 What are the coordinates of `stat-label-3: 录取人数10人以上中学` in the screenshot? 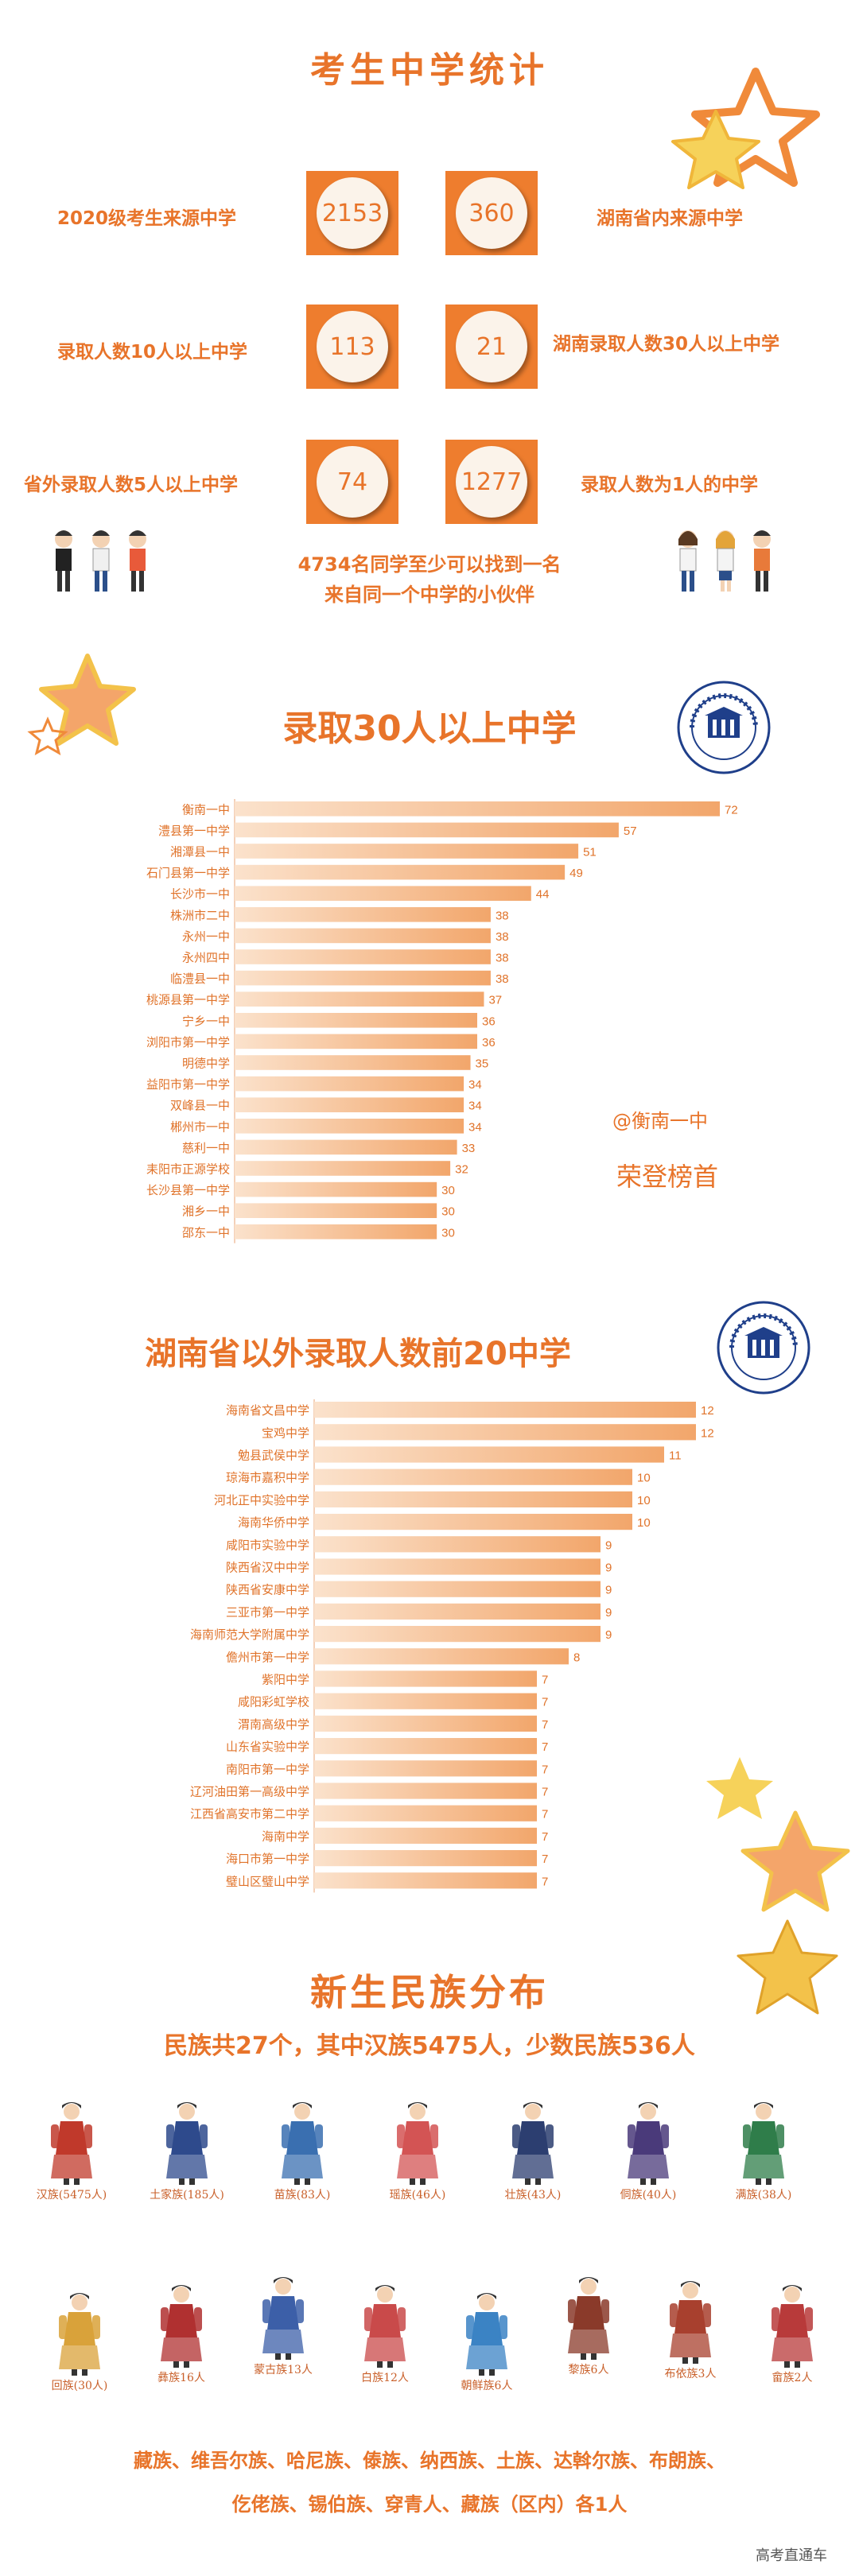 It's located at (152, 353).